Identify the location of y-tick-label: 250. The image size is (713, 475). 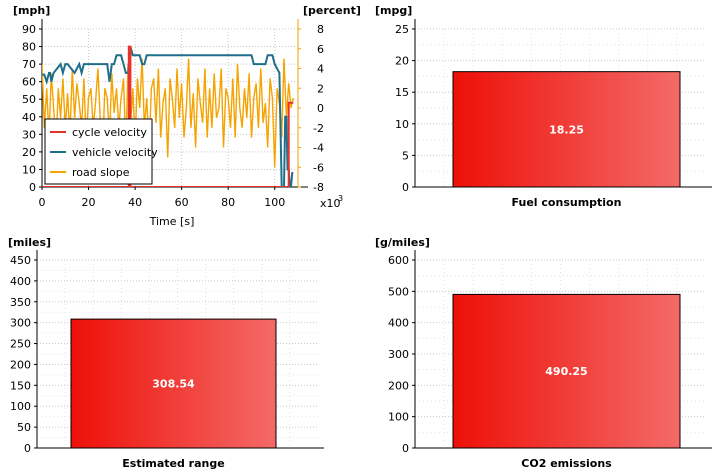
(20, 344).